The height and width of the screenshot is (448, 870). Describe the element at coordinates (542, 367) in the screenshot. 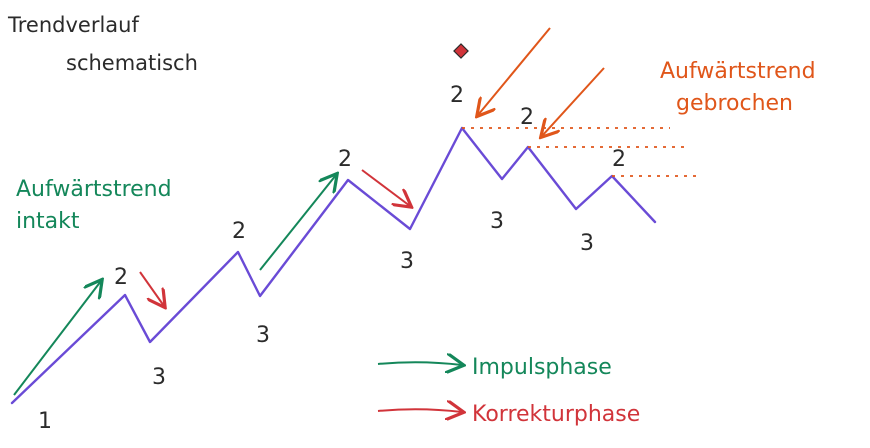

I see `legend-impulse-label: Impulsphase` at that location.